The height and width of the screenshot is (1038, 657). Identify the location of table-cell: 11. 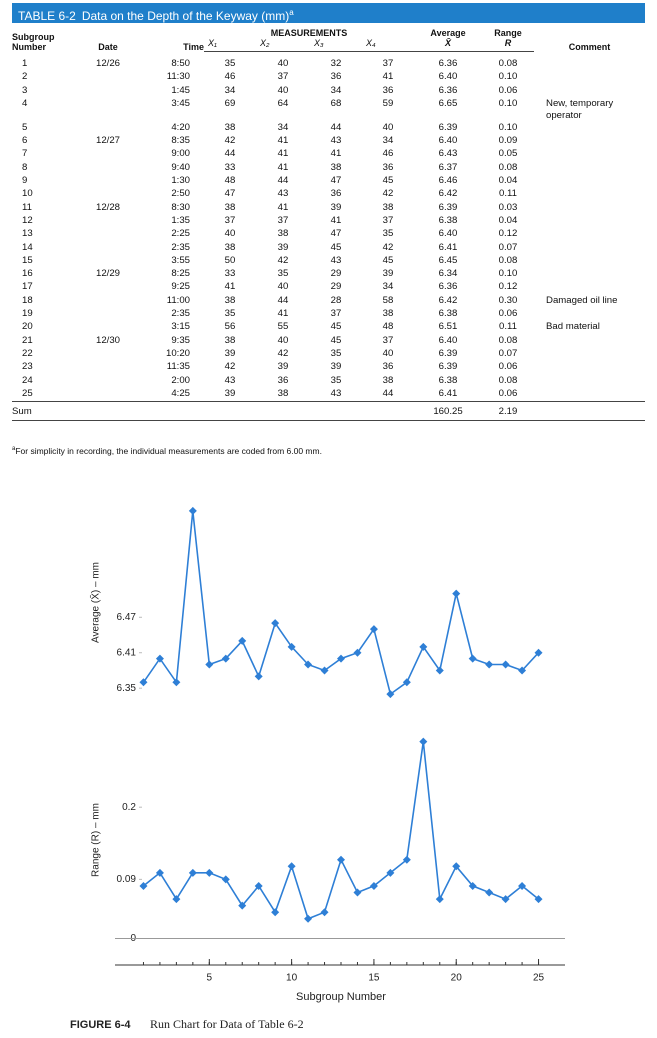
(27, 207).